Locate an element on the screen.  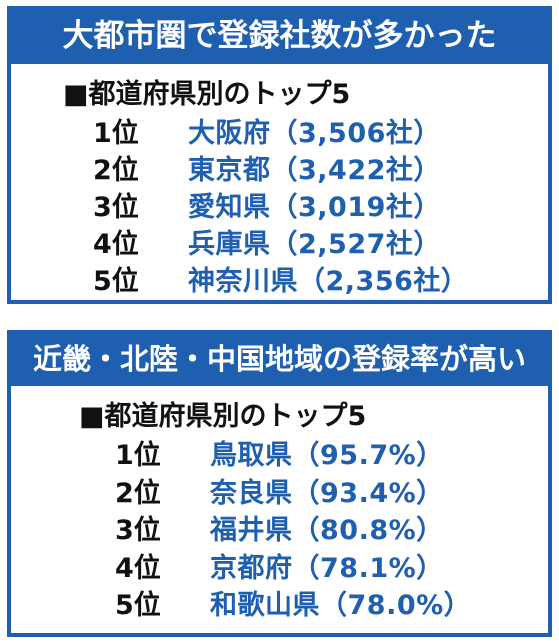
ranking-row: 5位 和歌山県（78.0%） is located at coordinates (293, 603).